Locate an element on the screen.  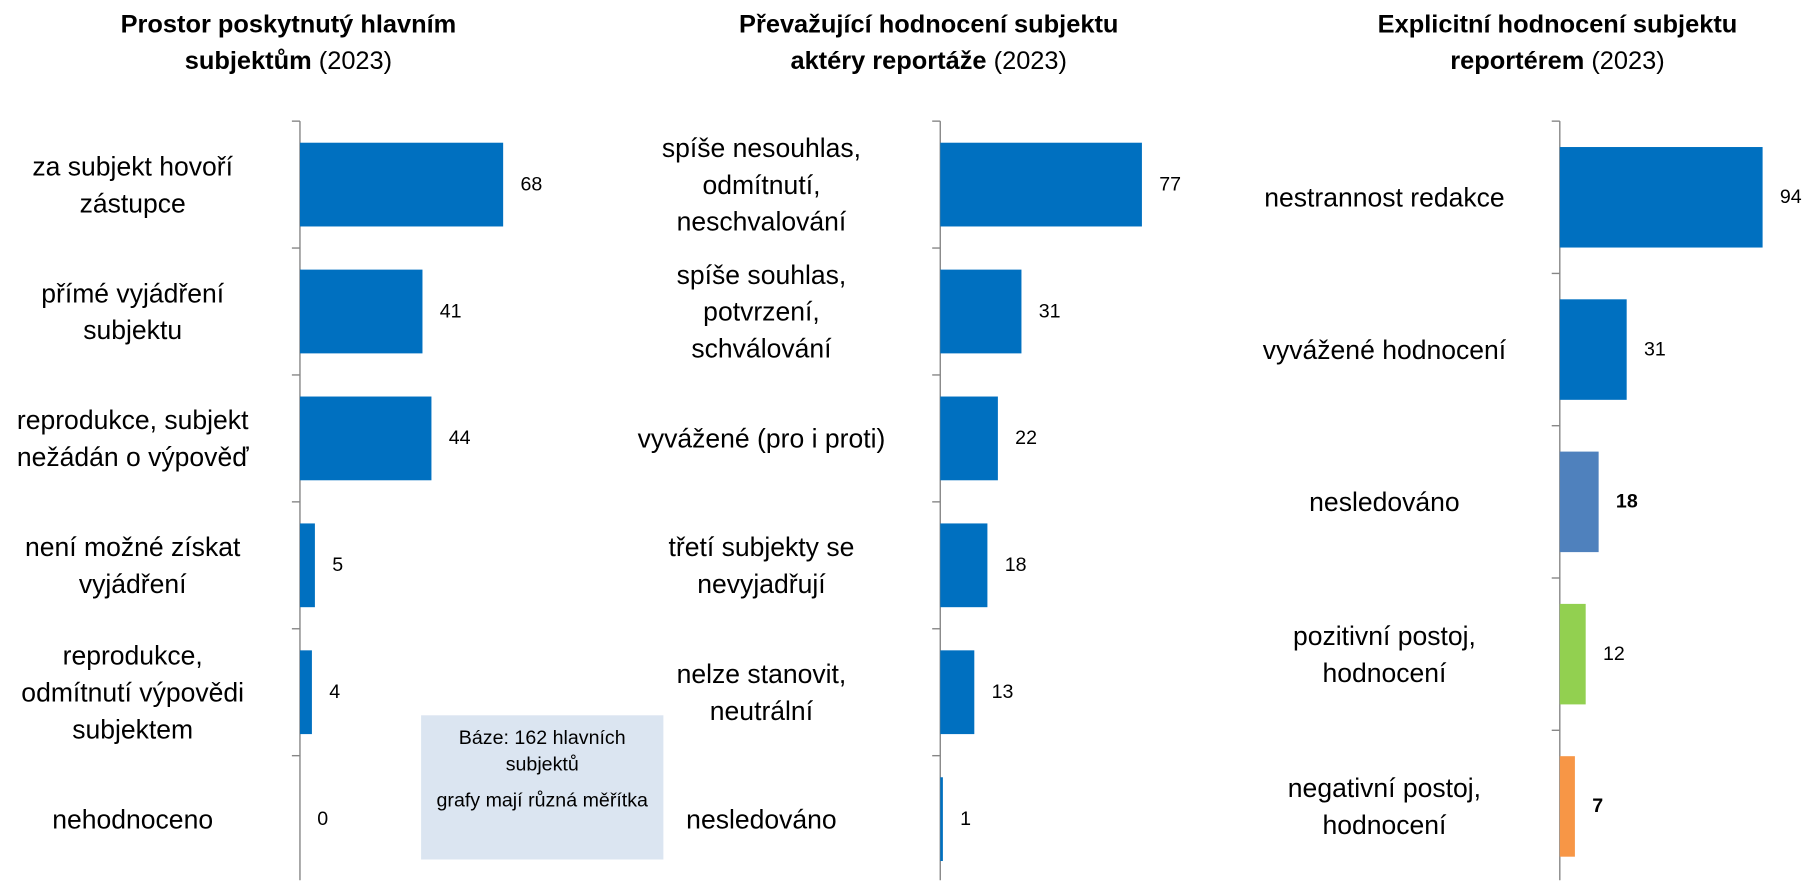
value-label: 77 is located at coordinates (1170, 184).